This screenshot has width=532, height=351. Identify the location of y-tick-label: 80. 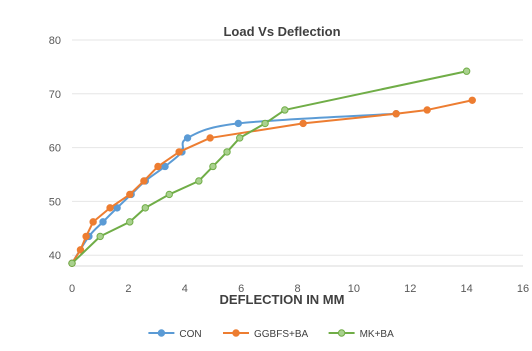
(55, 41).